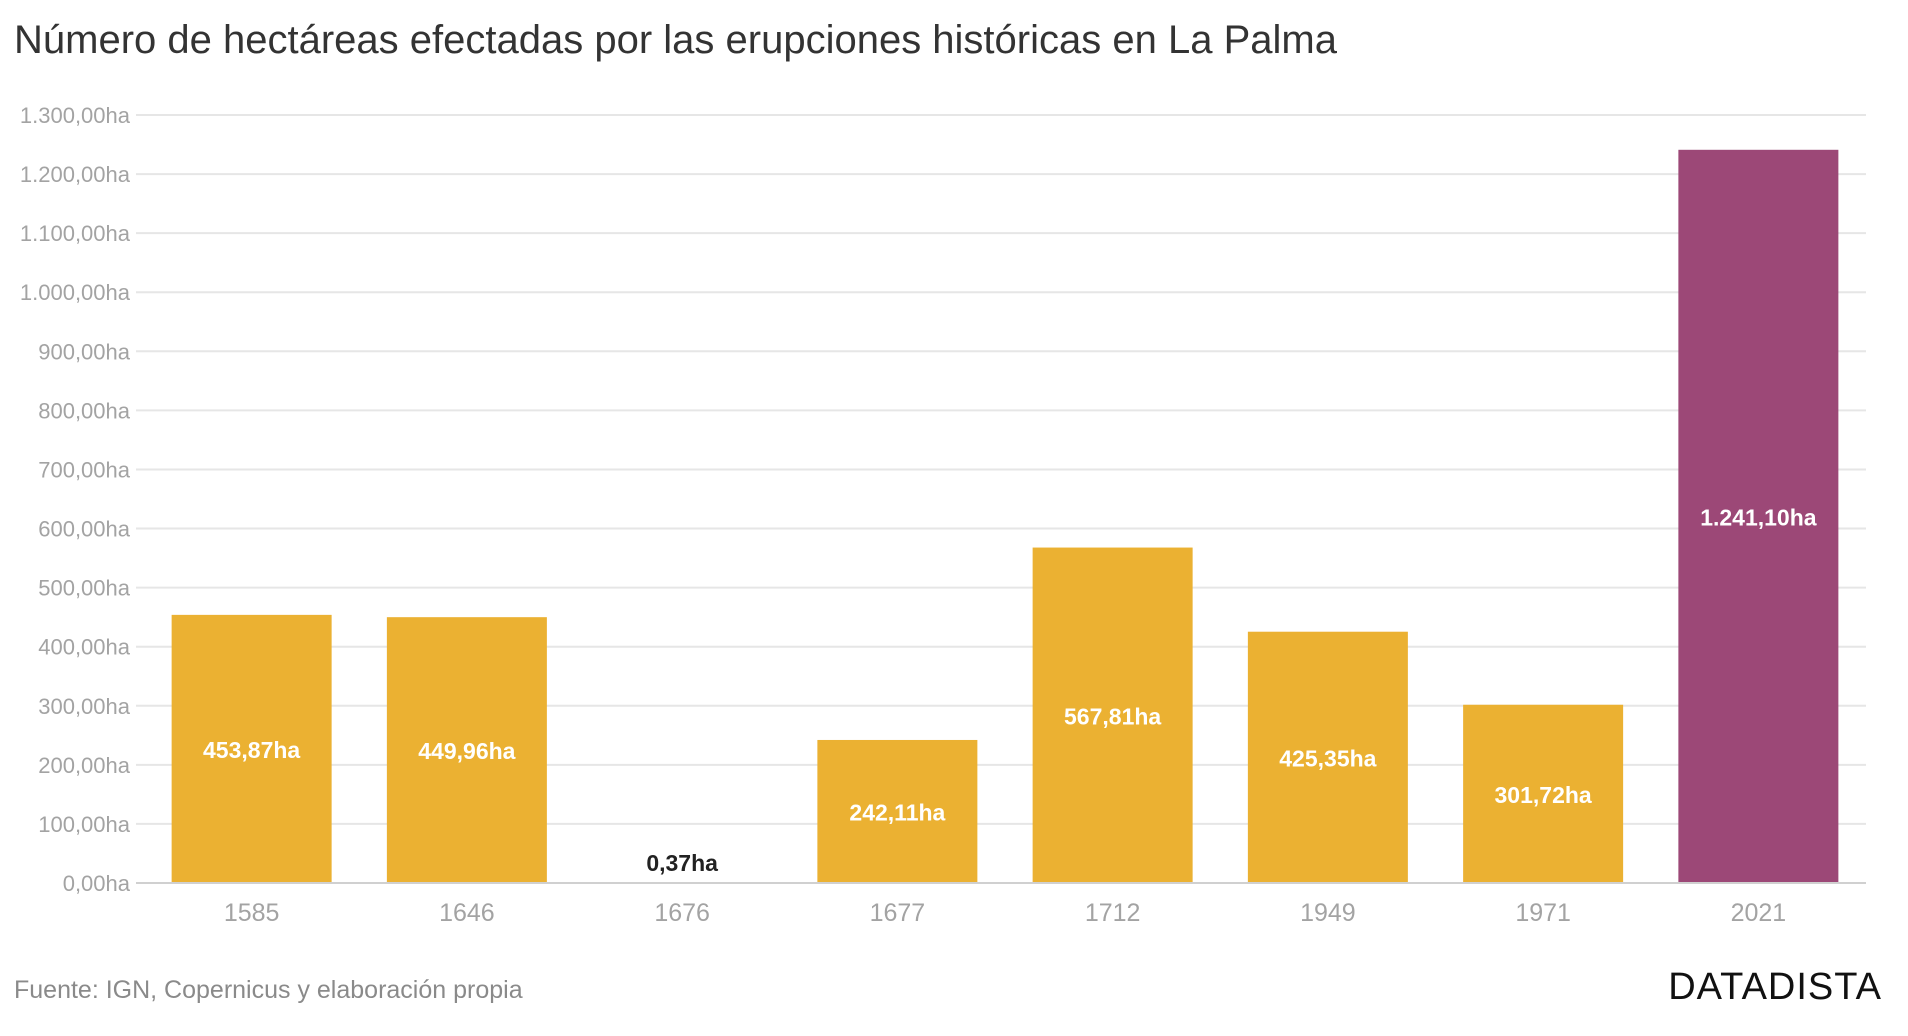 This screenshot has width=1908, height=1036. What do you see at coordinates (97, 883) in the screenshot?
I see `y-tick-label: 0,00ha` at bounding box center [97, 883].